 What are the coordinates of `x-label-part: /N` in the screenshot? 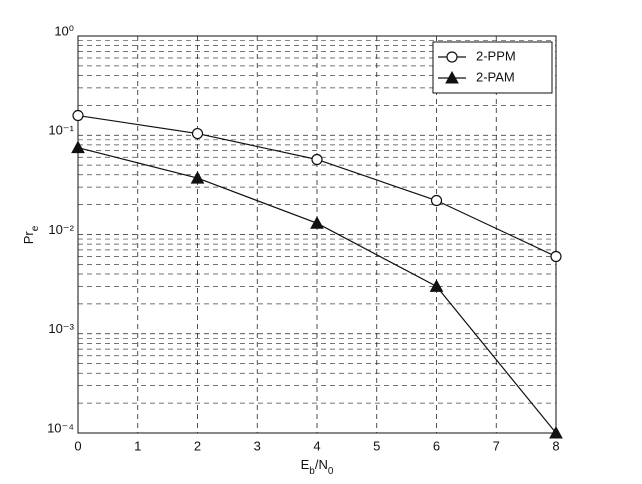 It's located at (321, 464).